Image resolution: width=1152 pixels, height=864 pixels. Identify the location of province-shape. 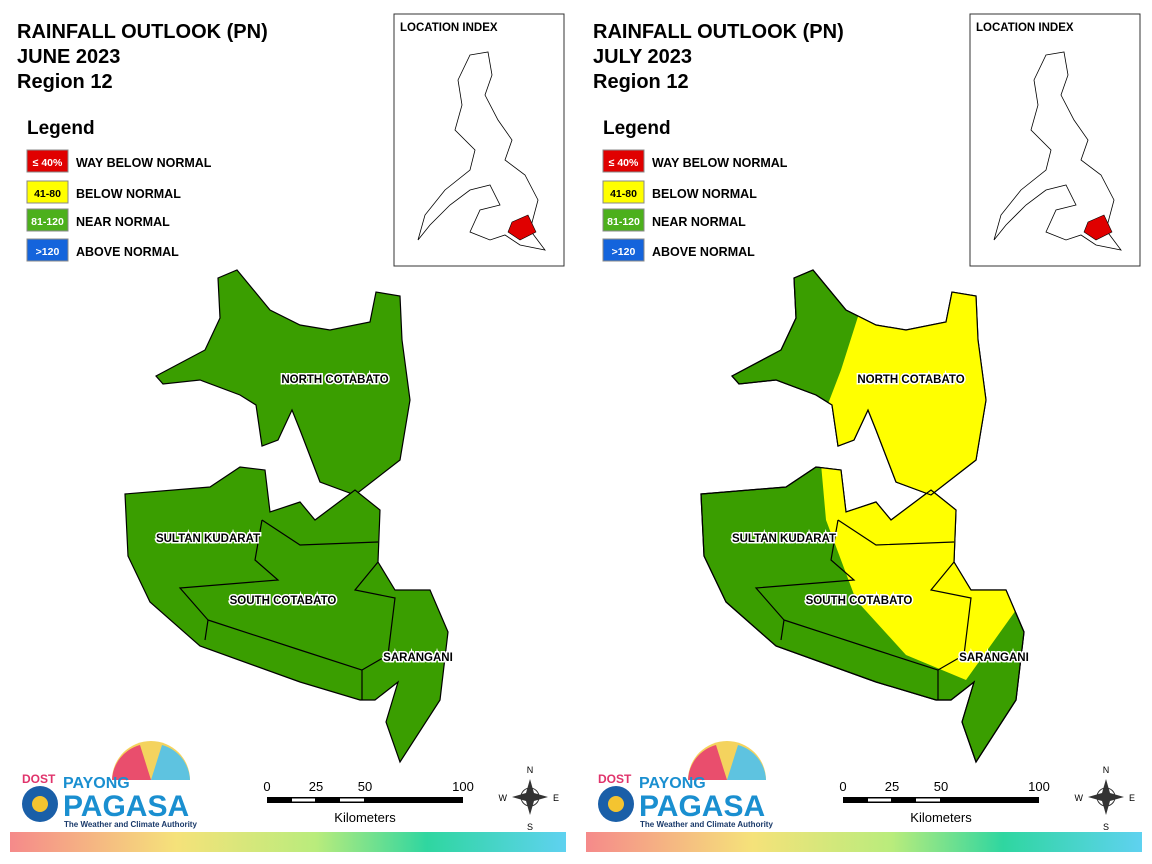
(286, 614).